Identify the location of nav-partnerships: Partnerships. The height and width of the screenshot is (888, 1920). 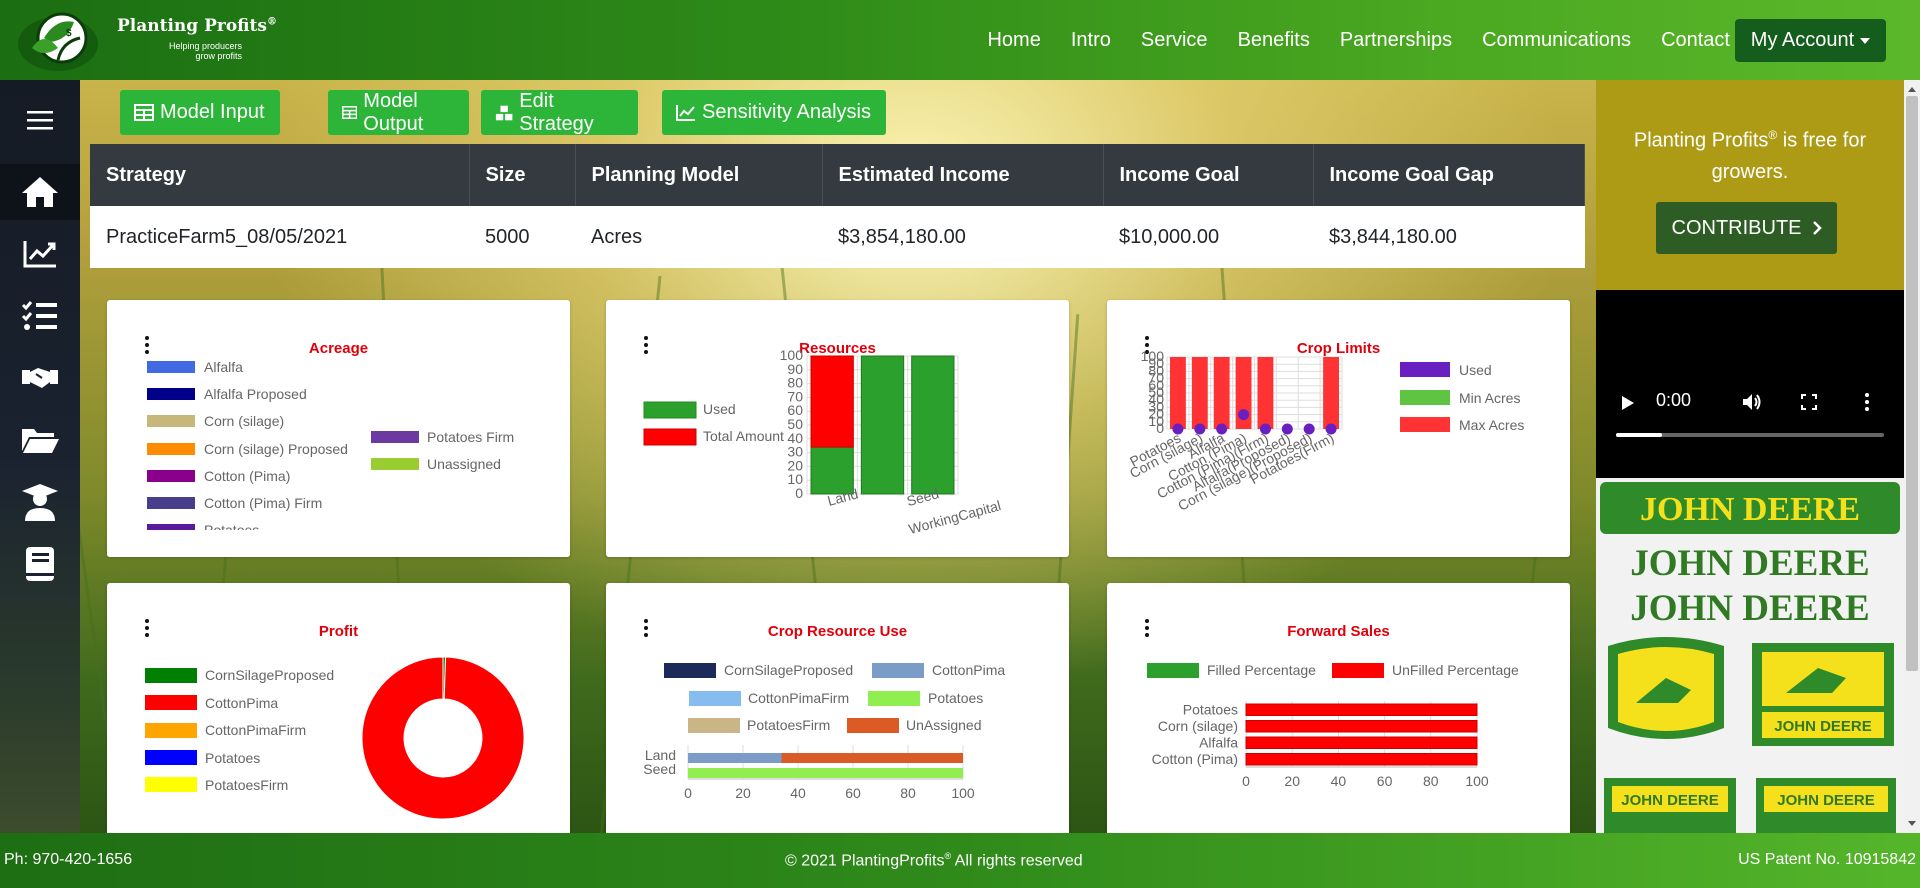
(1396, 39).